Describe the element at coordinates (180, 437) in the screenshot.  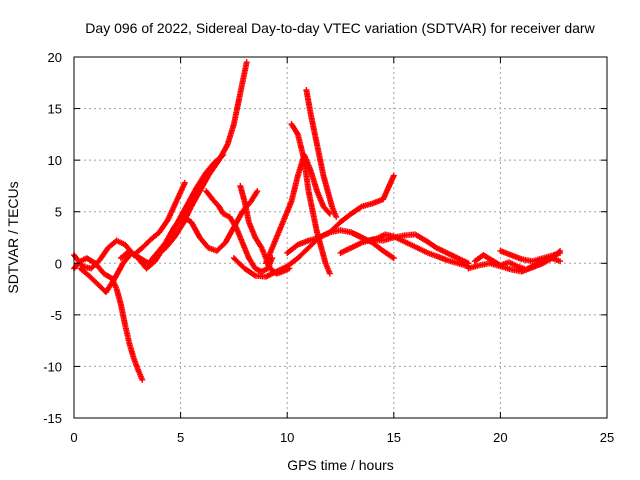
I see `x-tick-label: 5` at that location.